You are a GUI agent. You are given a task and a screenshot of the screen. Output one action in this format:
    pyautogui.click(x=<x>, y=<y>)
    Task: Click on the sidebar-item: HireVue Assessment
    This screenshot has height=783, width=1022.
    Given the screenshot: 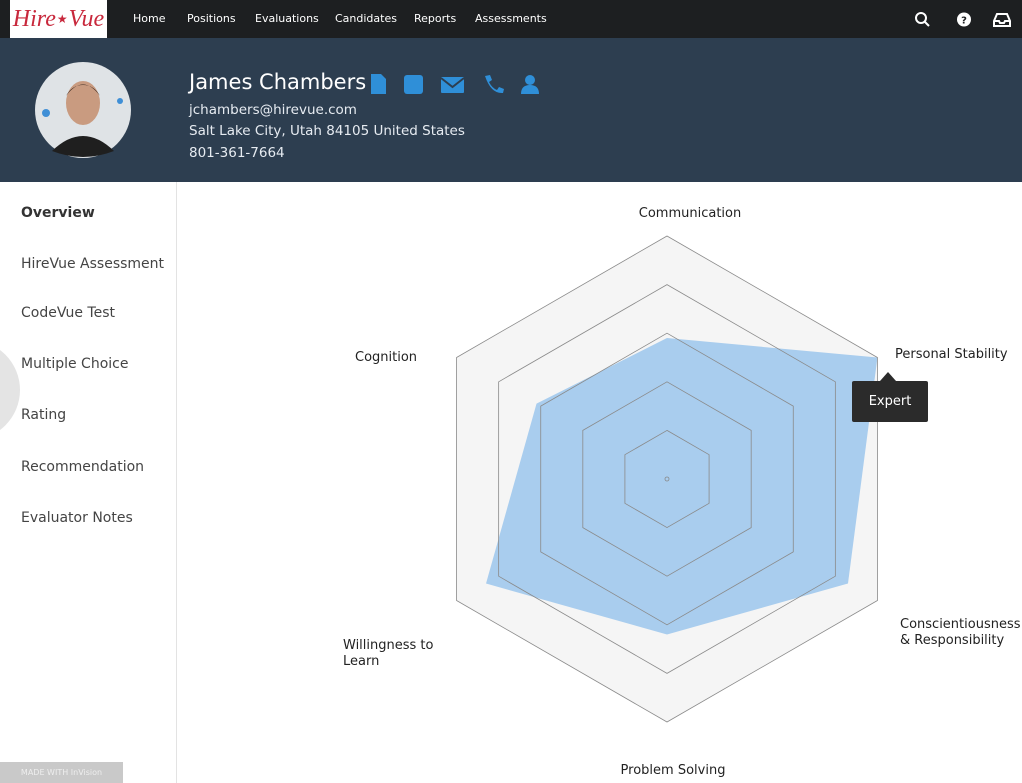 What is the action you would take?
    pyautogui.click(x=93, y=264)
    